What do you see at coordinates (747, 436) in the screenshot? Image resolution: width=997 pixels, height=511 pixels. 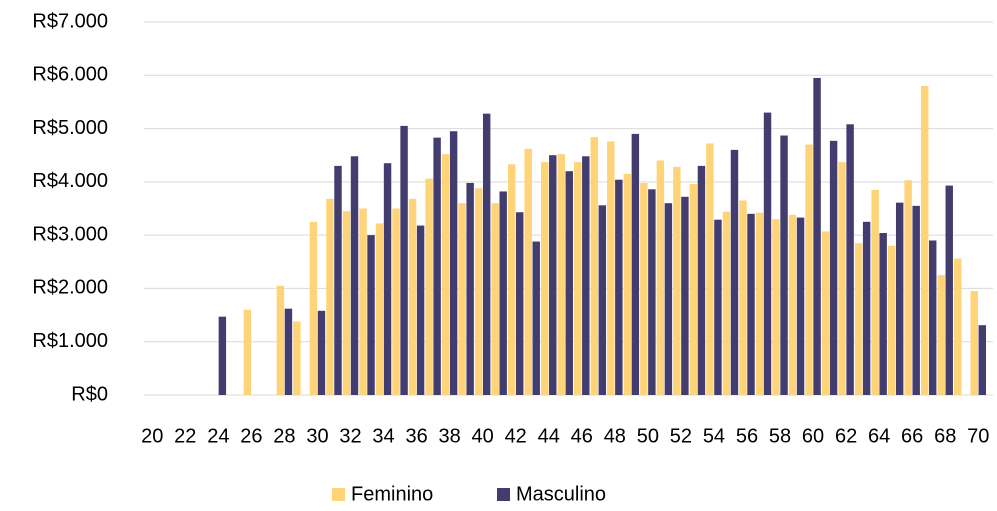 I see `x-tick-label: 56` at bounding box center [747, 436].